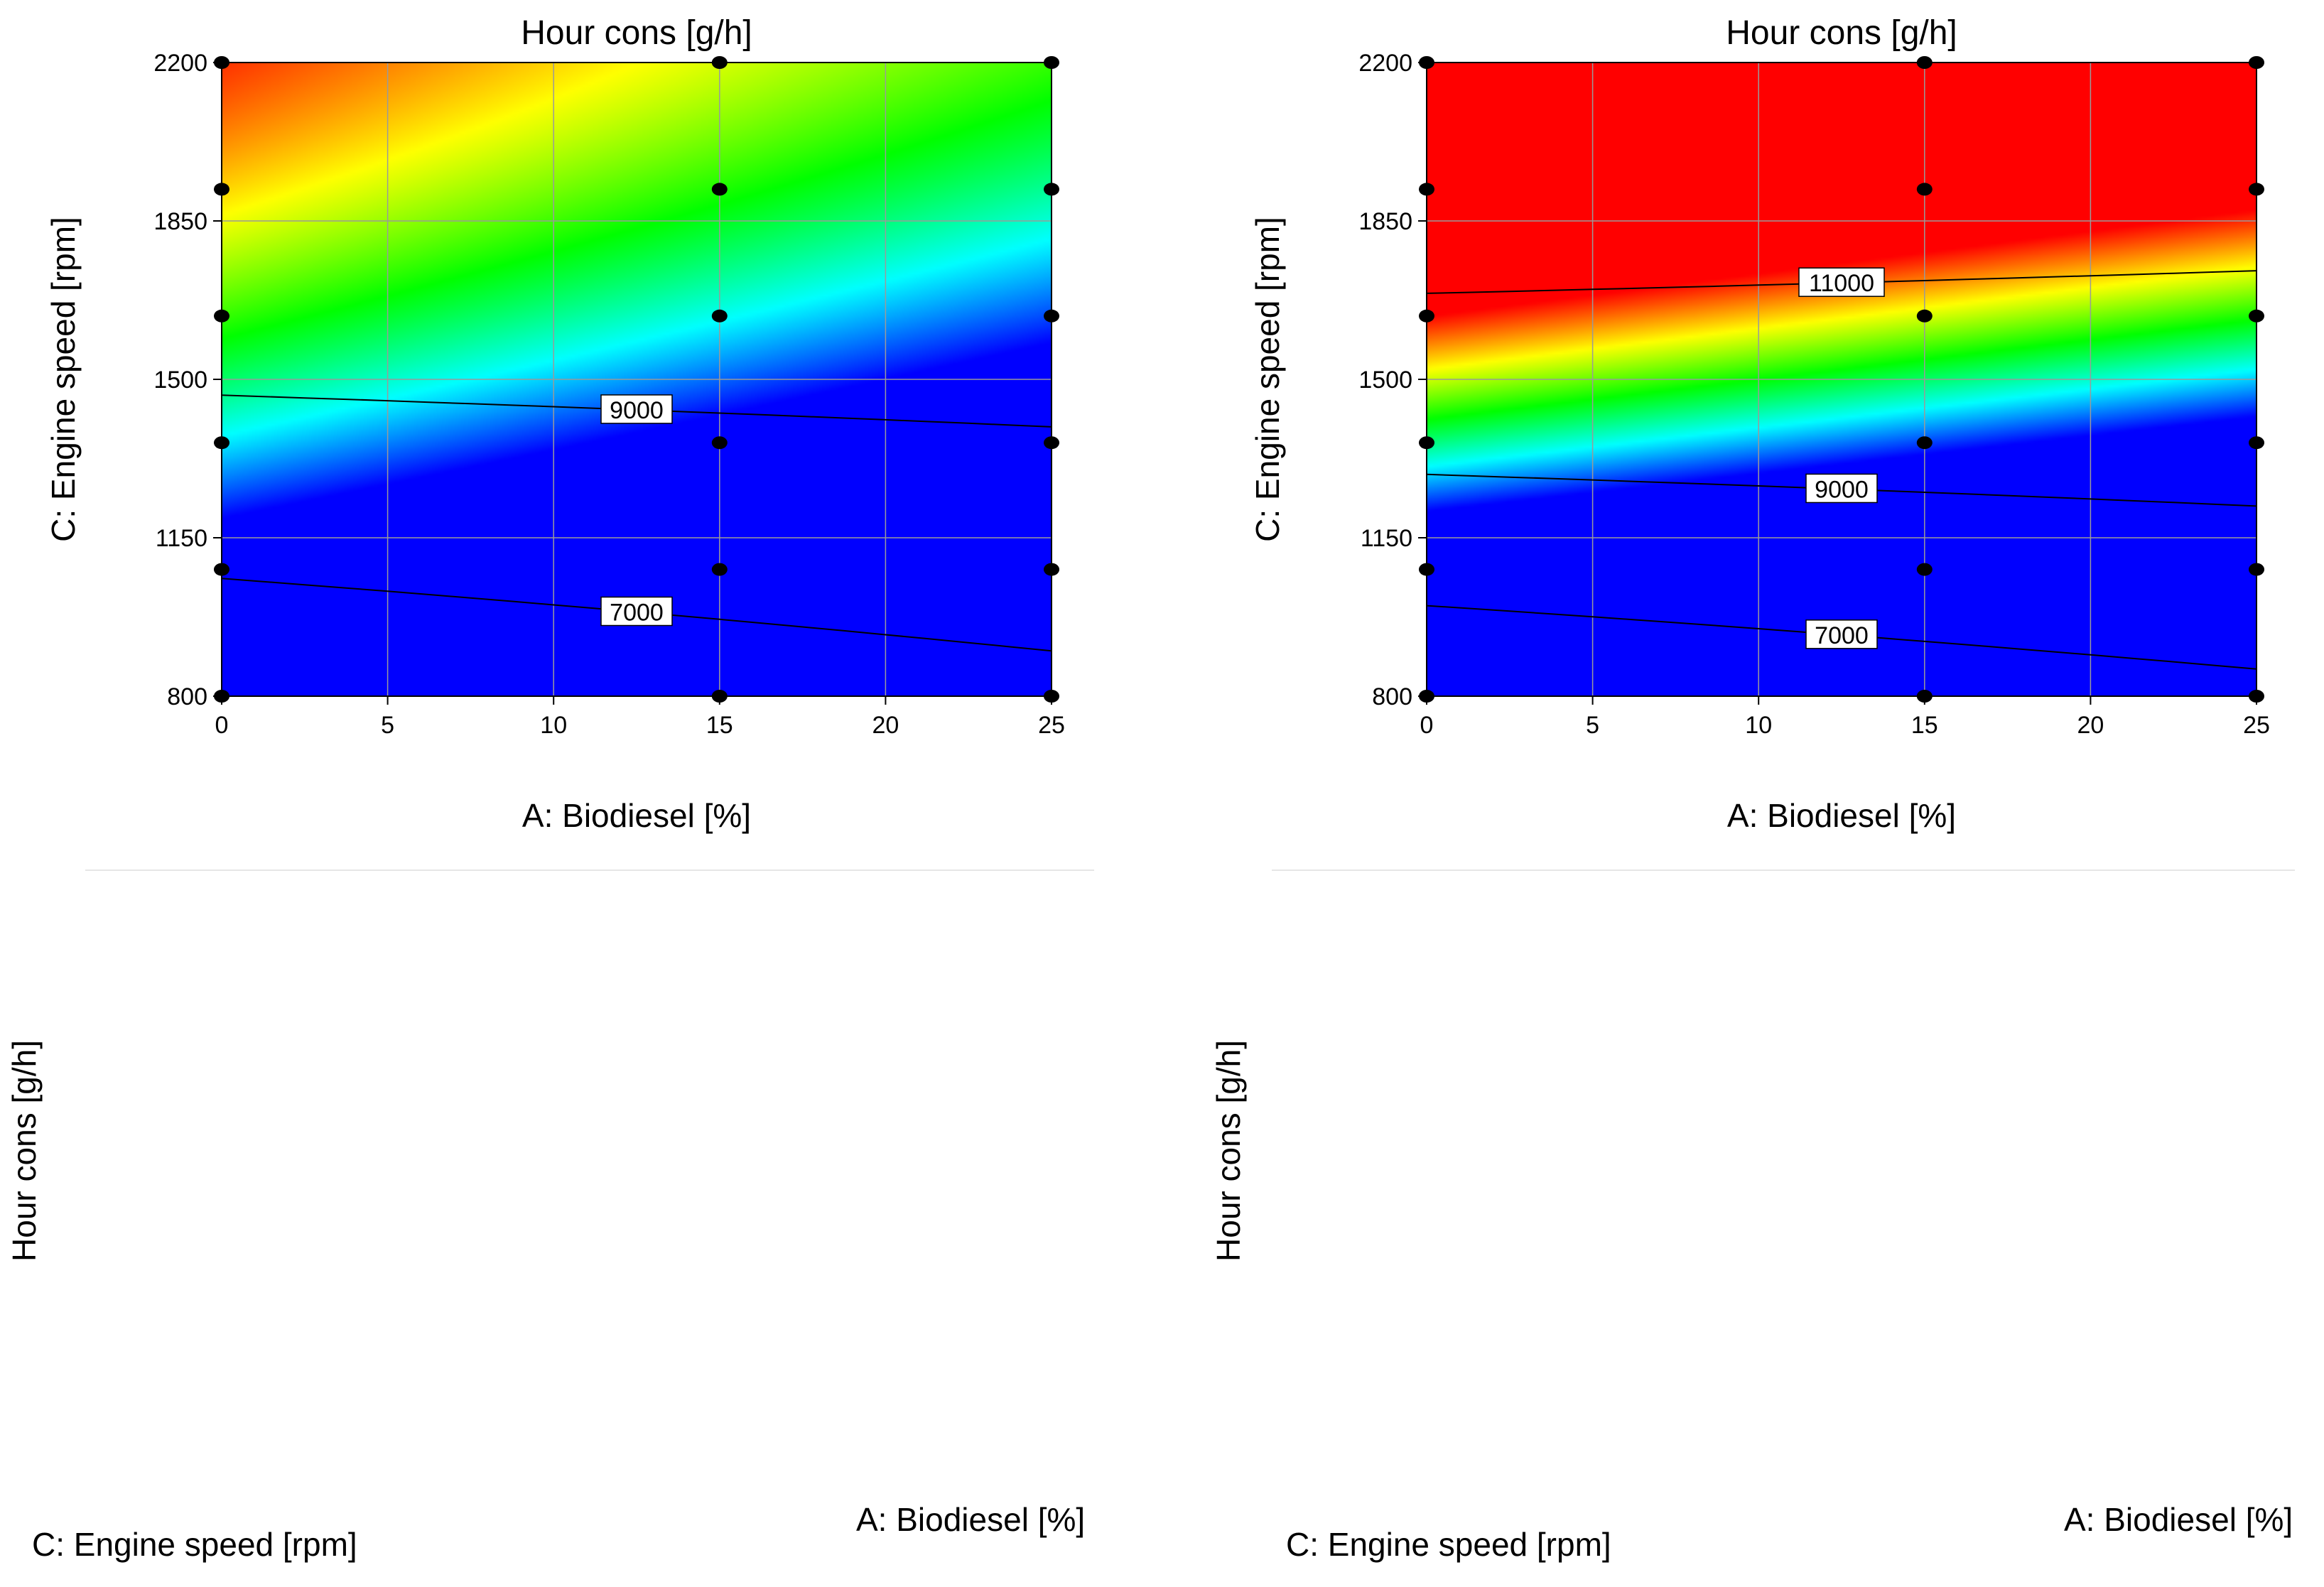 This screenshot has height=1587, width=2324. Describe the element at coordinates (1845, 717) in the screenshot. I see `contour-plot-2-x-ticks: 0 5 10 15 20 25` at that location.